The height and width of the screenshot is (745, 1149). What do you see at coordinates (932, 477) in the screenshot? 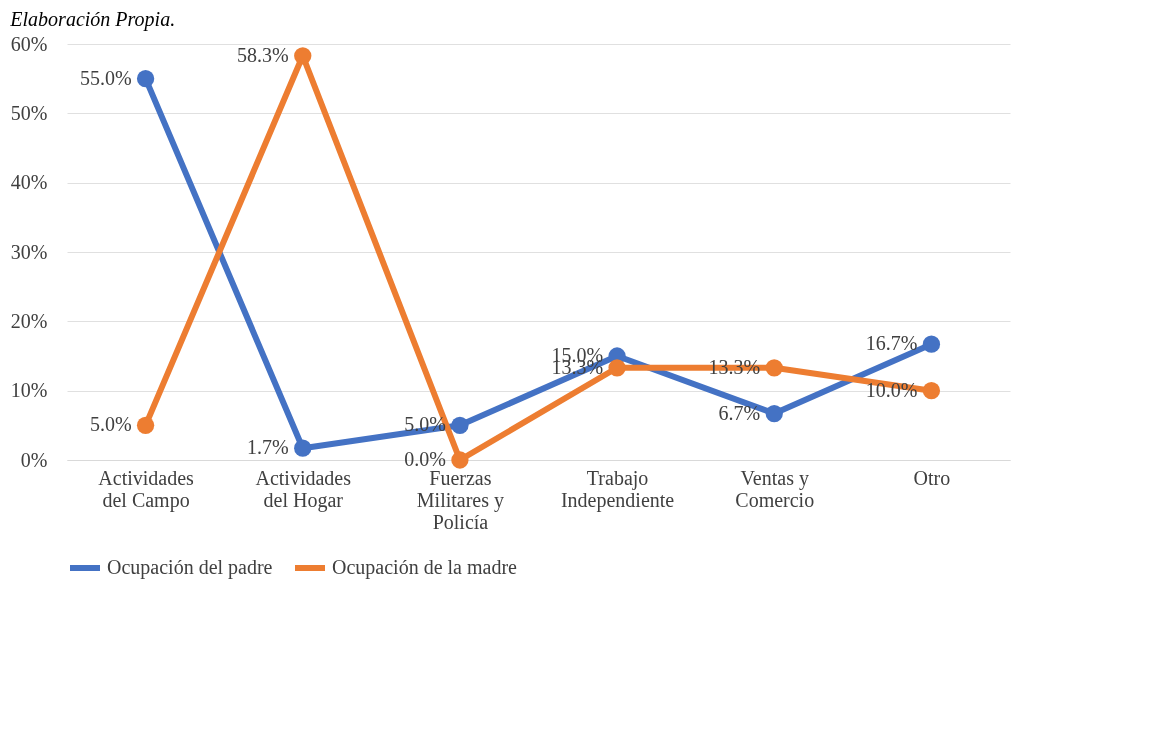
I see `x-tick-label: Otro` at bounding box center [932, 477].